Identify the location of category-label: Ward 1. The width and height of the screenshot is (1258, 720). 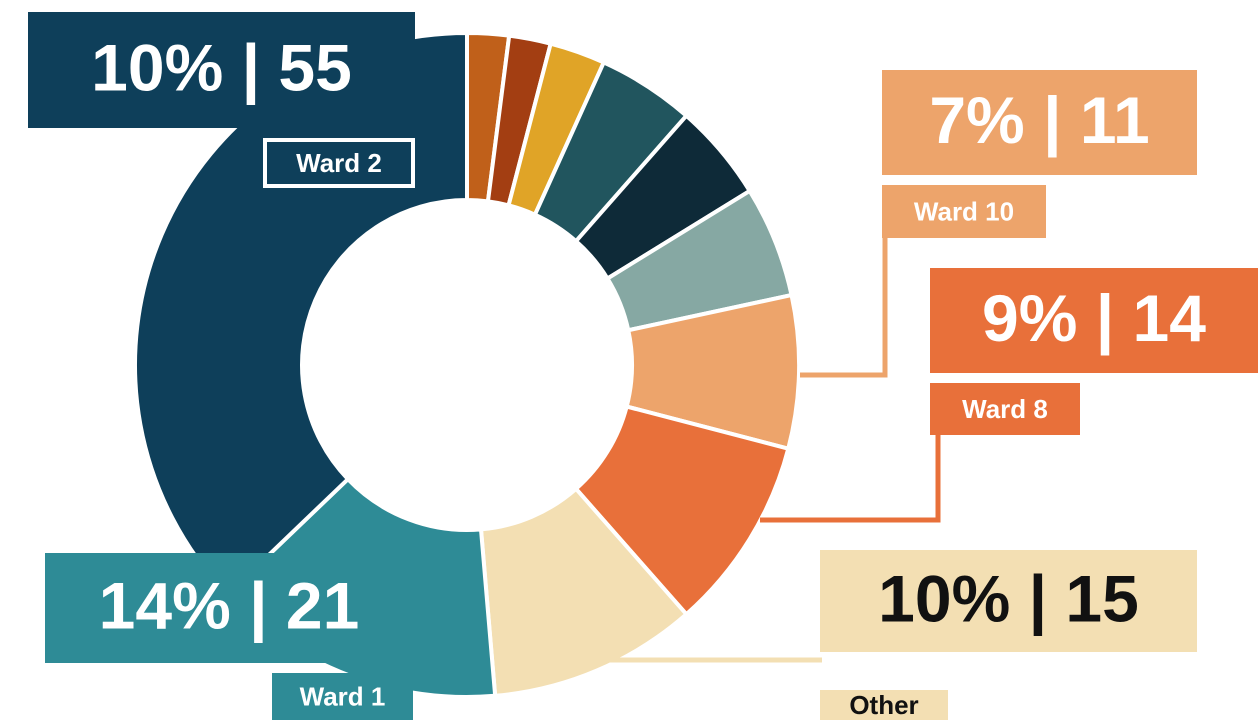
(343, 696).